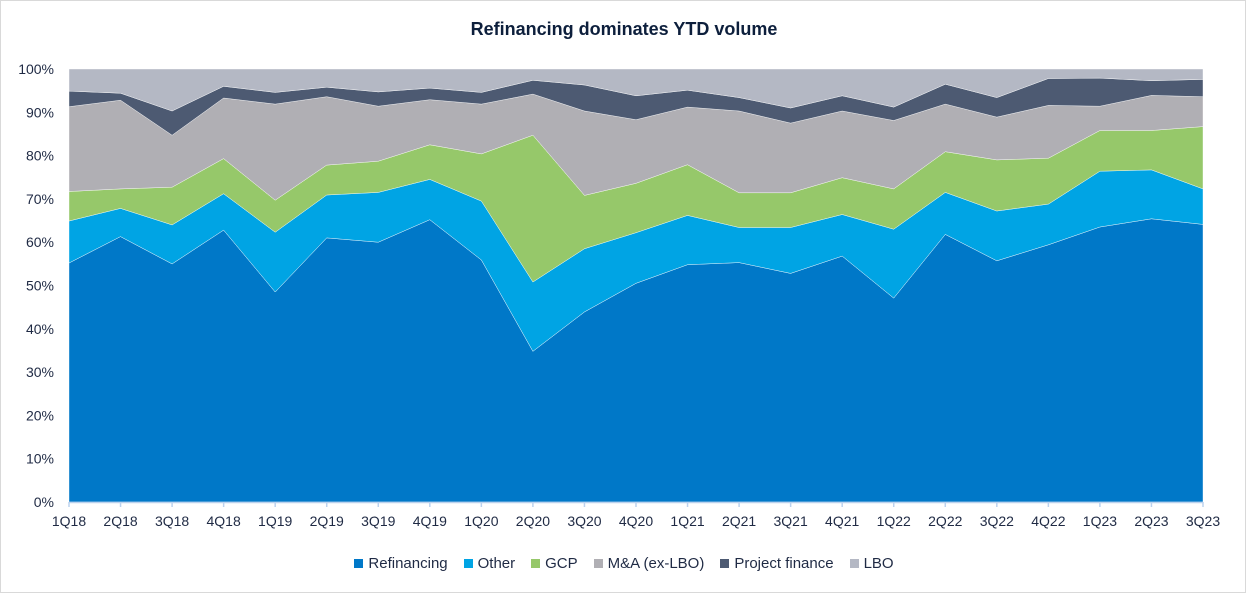 Image resolution: width=1248 pixels, height=595 pixels. I want to click on legend-item-refinancing: Refinancing, so click(401, 563).